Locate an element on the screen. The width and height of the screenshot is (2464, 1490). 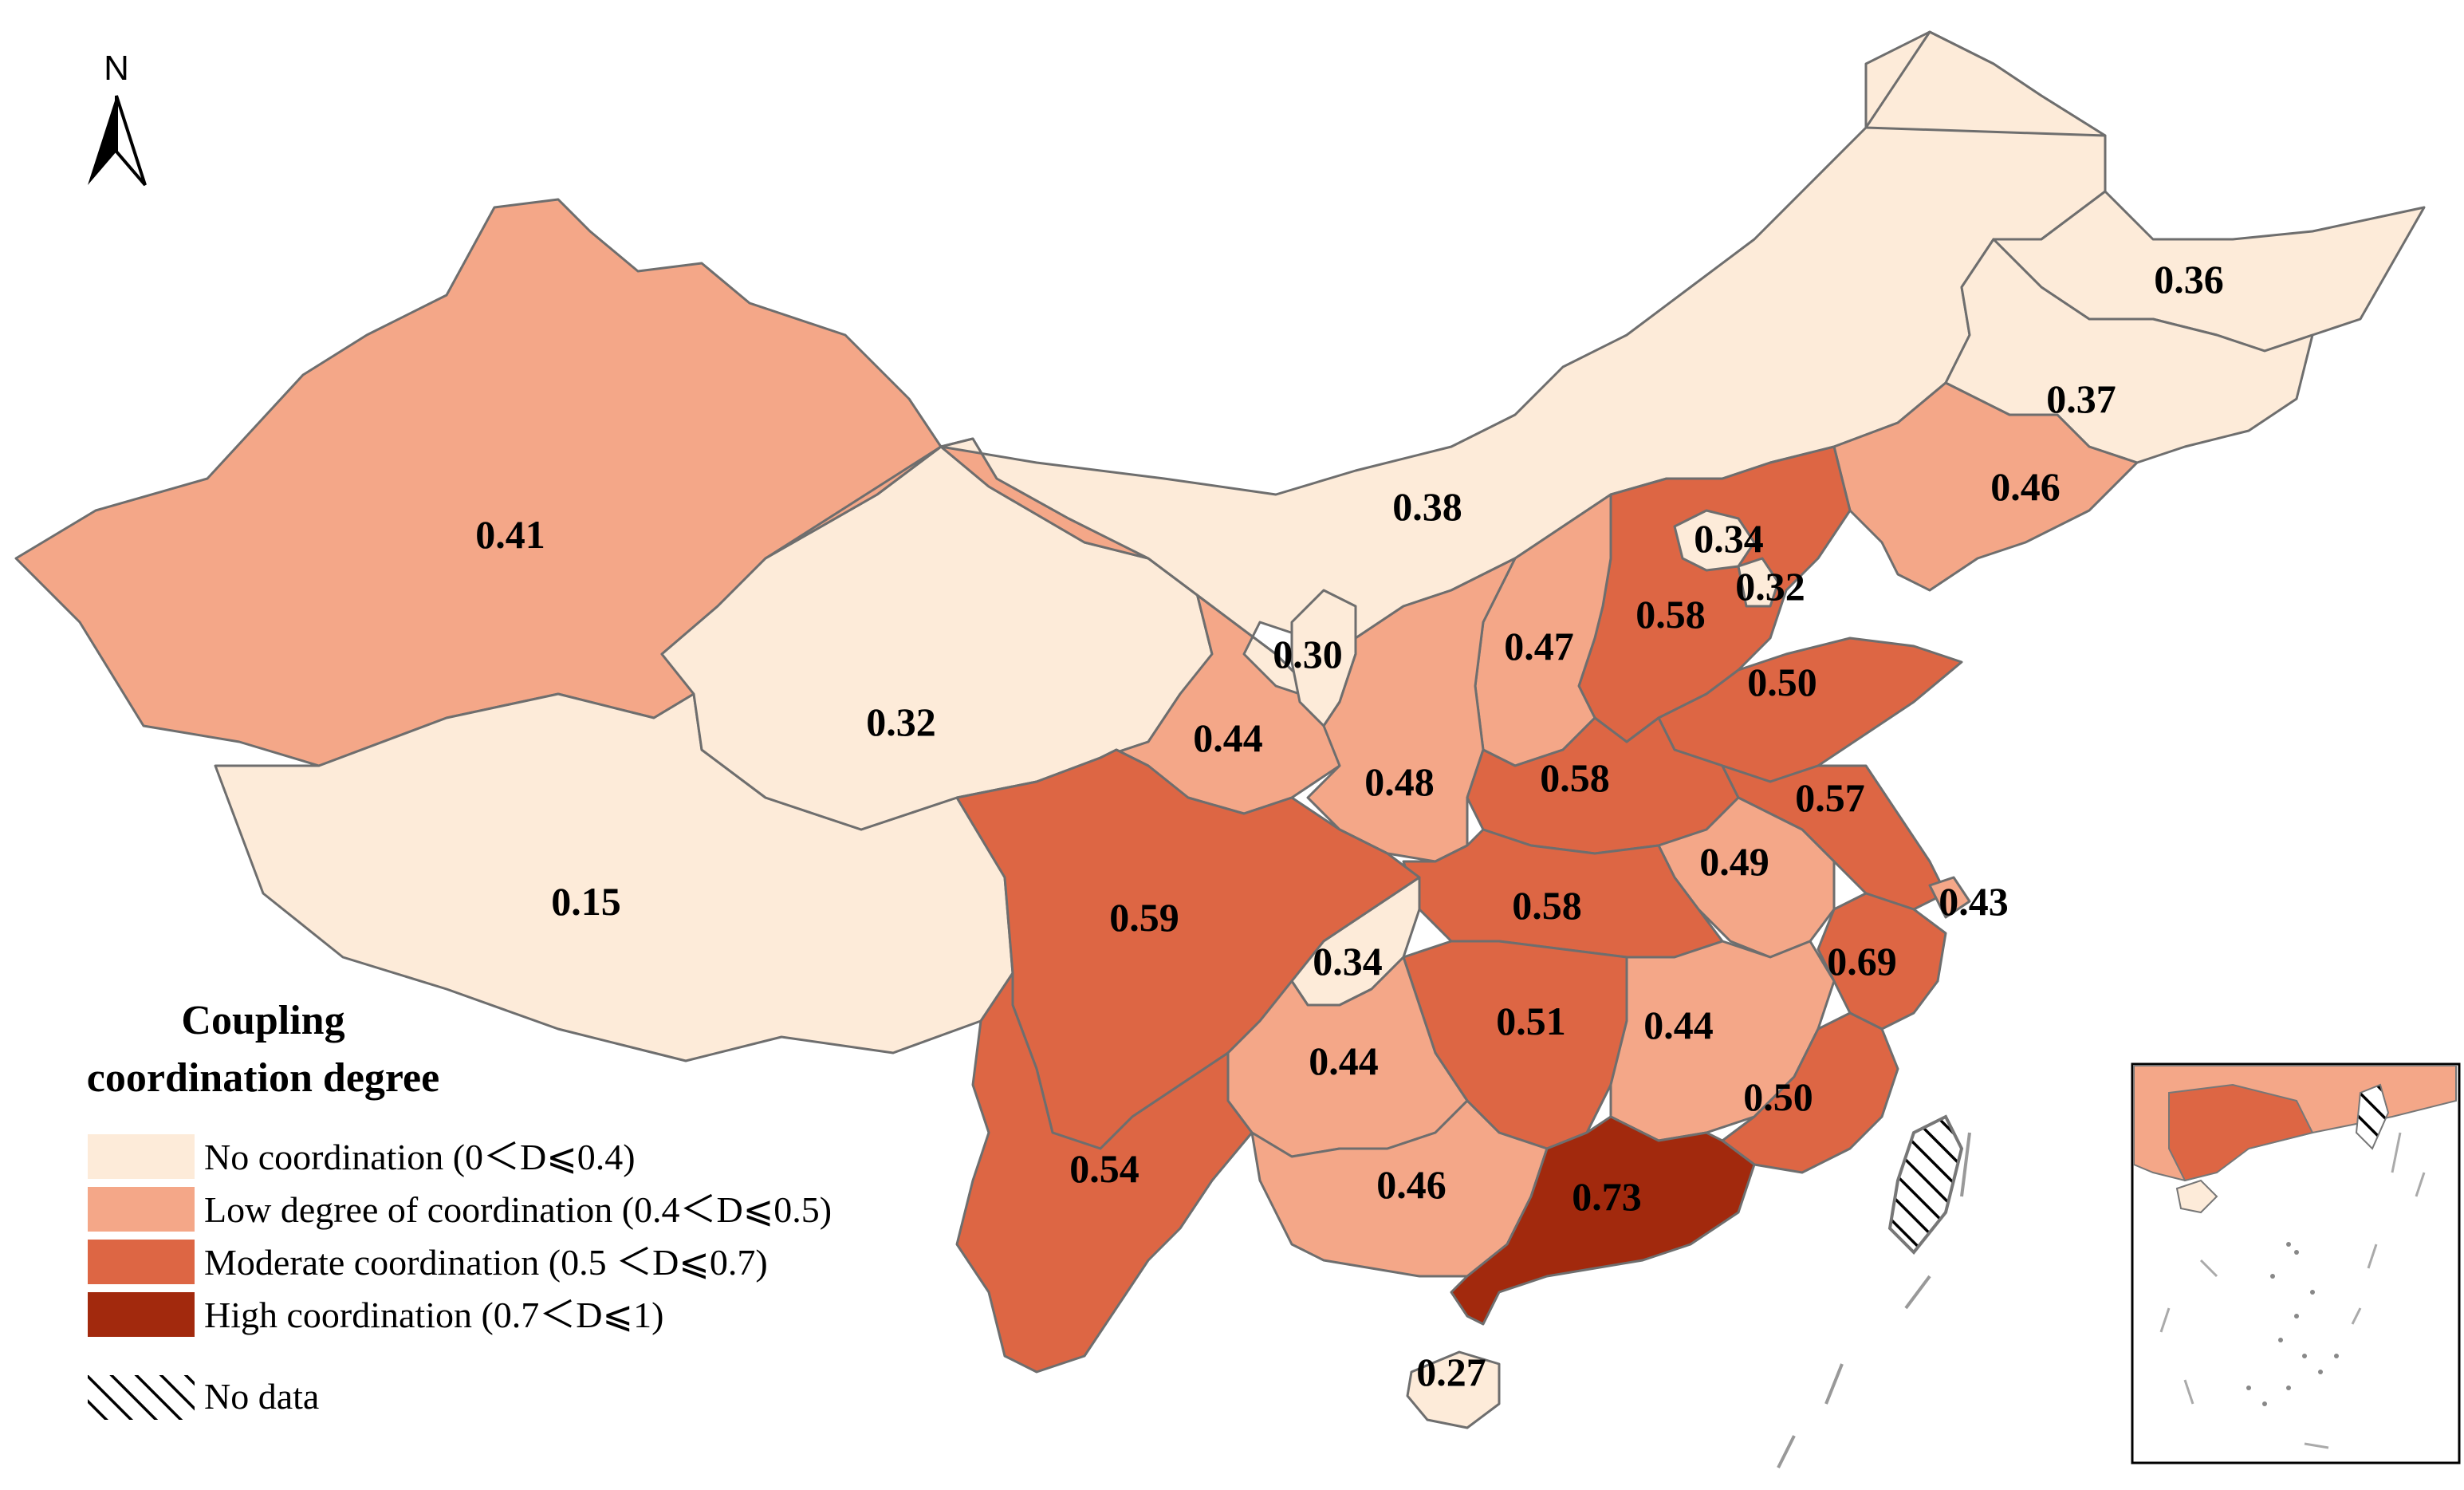
inset-guangdong is located at coordinates (2241, 1133).